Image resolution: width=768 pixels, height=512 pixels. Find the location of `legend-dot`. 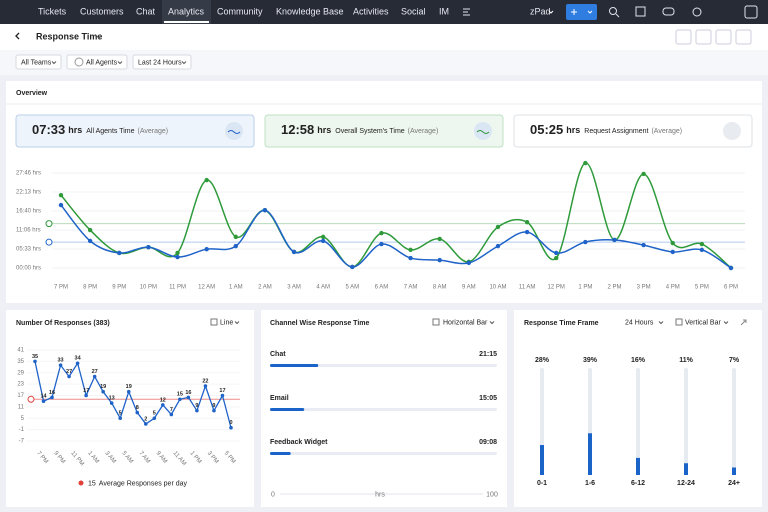

legend-dot is located at coordinates (81, 483).